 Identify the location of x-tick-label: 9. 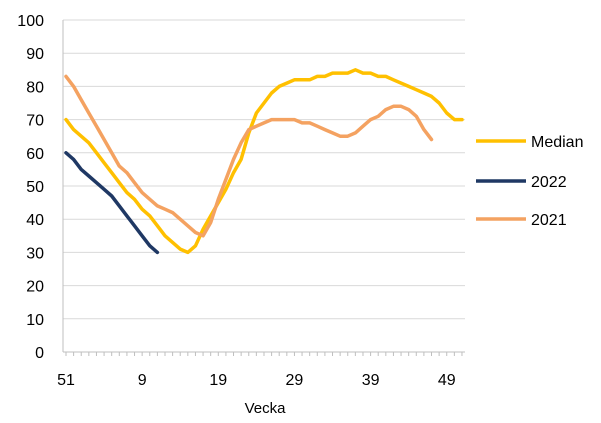
(142, 380).